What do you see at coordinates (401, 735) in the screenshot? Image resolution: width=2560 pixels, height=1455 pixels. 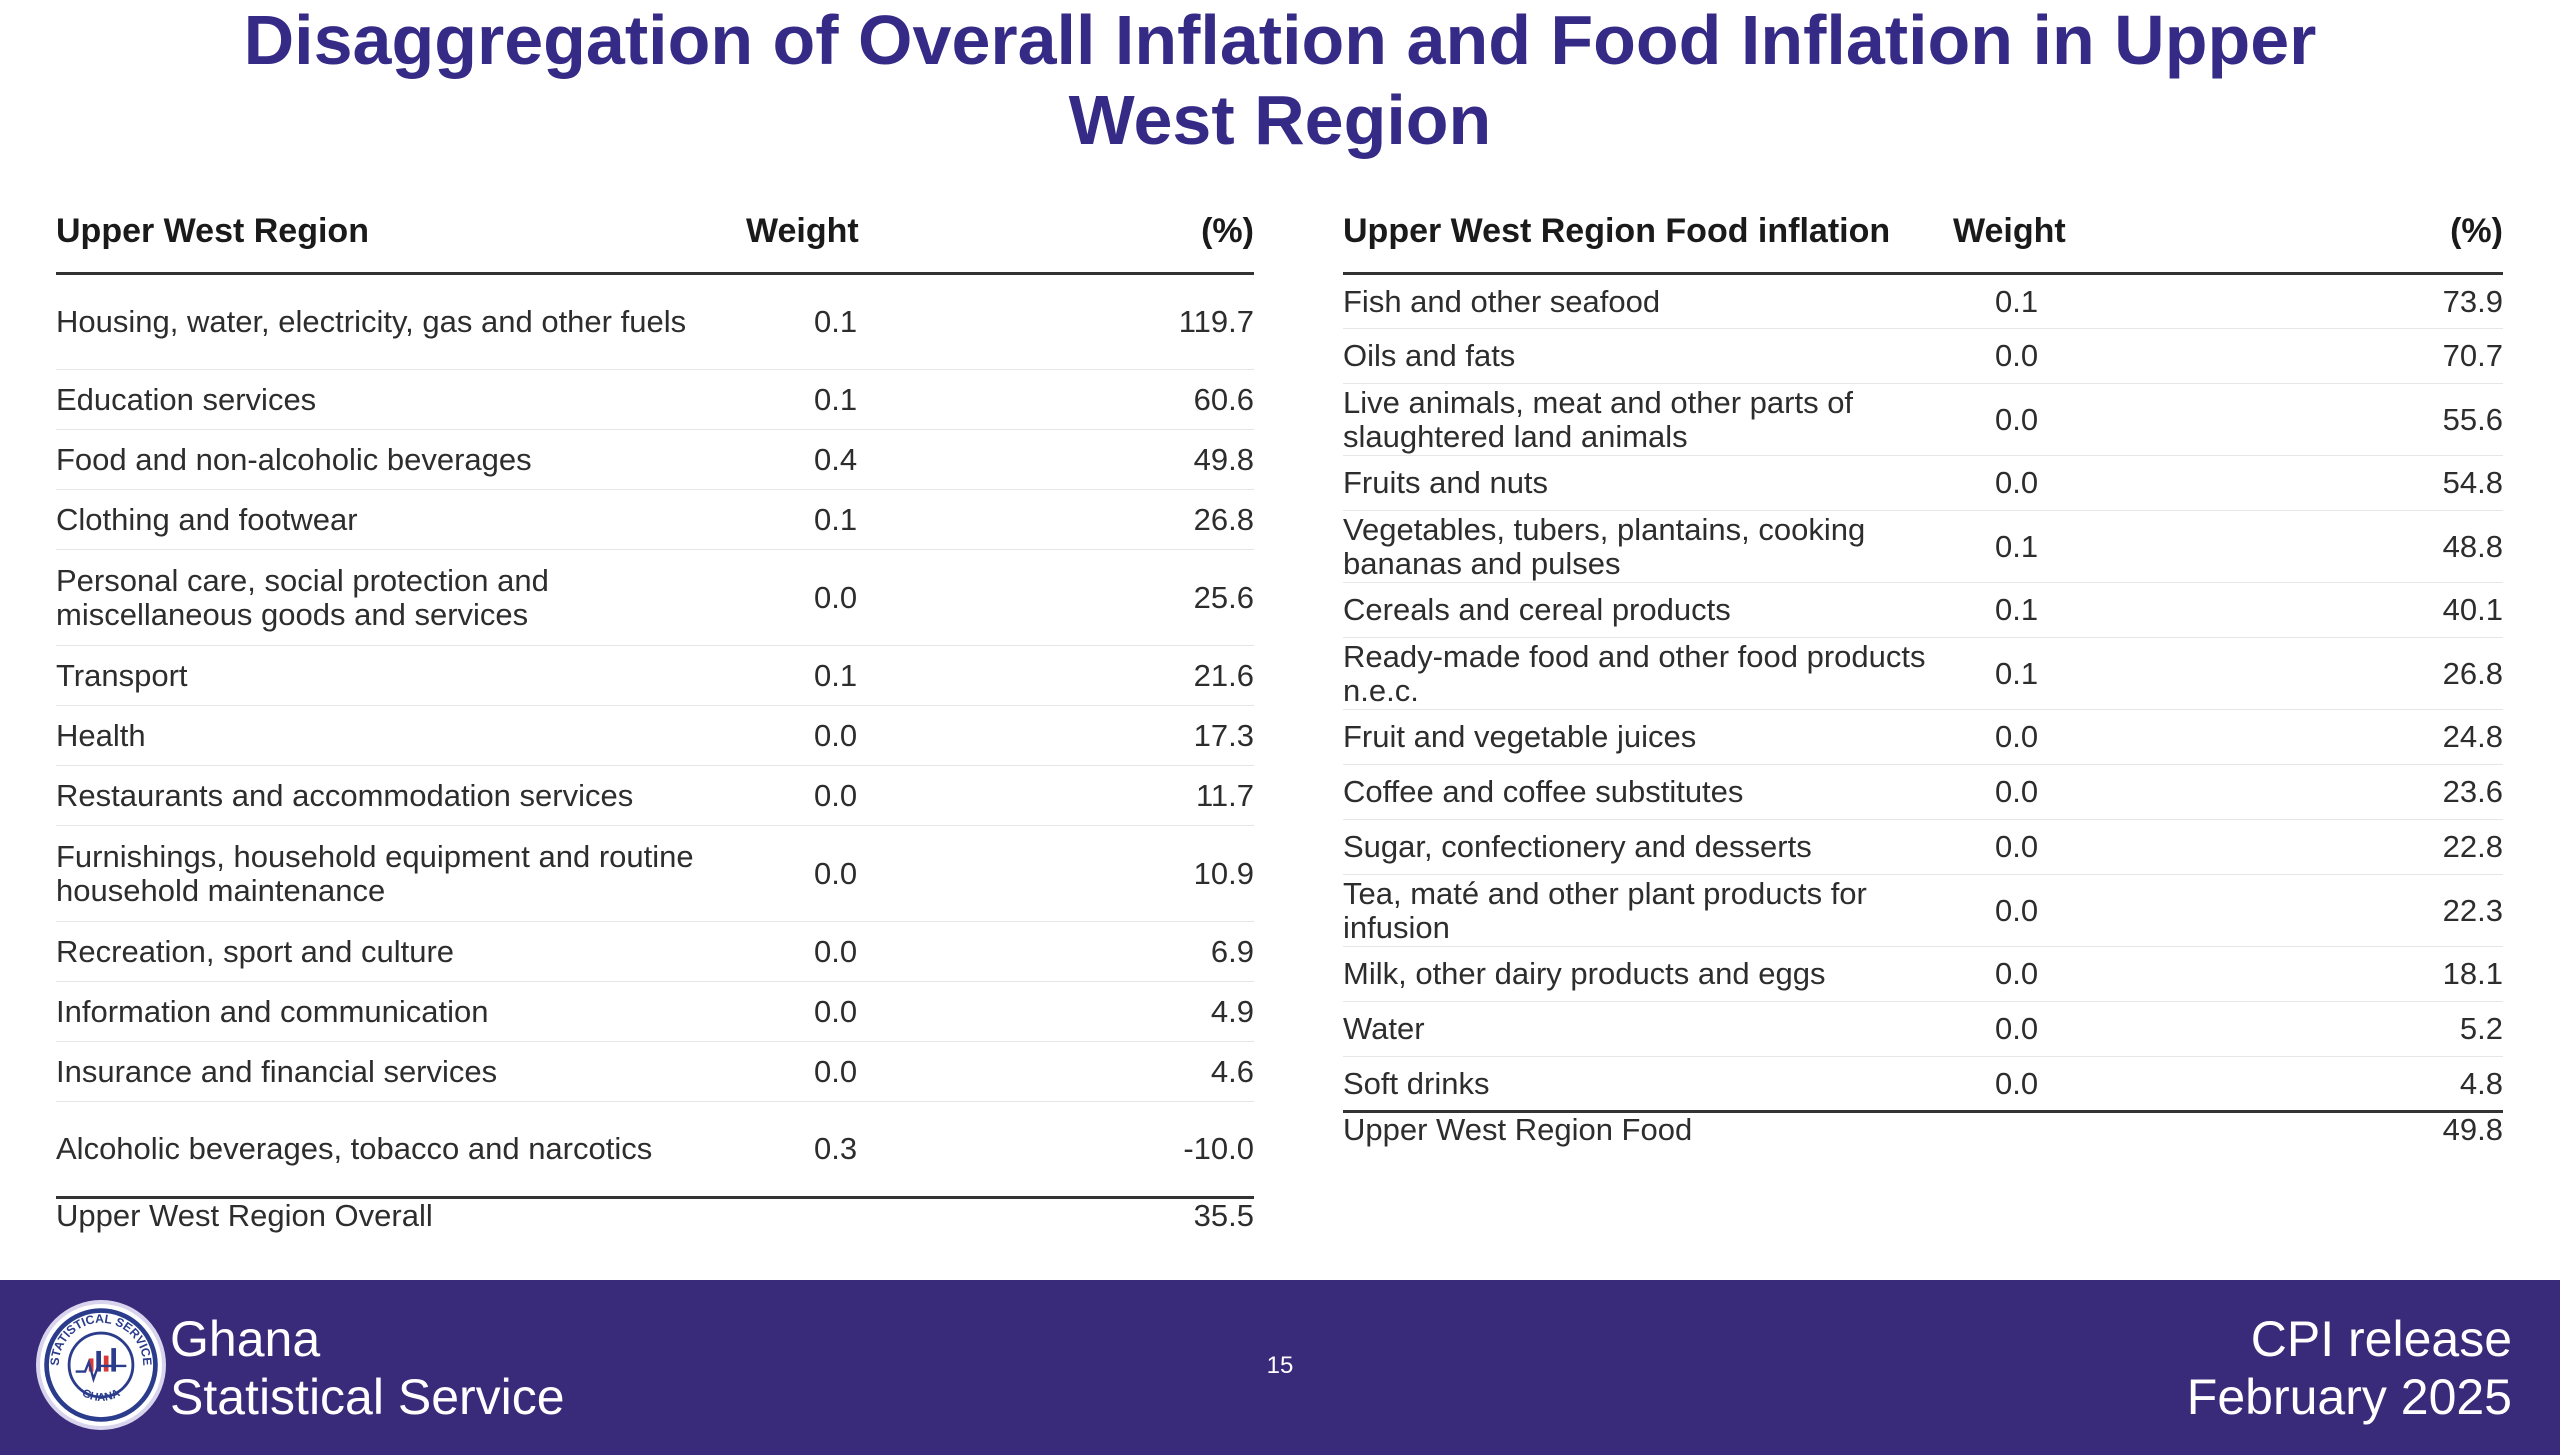 I see `row-category: Health` at bounding box center [401, 735].